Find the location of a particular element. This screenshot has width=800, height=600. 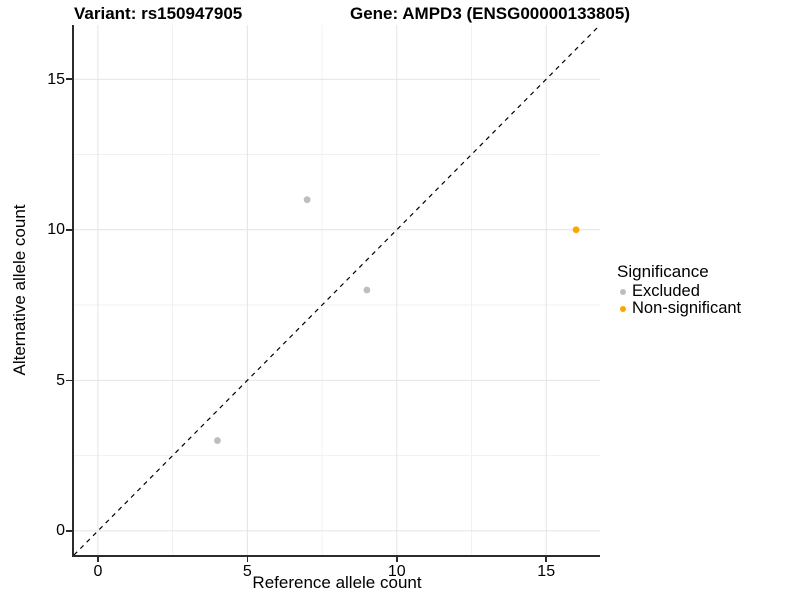

y-axis-label: Alternative allele count is located at coordinates (19, 290).